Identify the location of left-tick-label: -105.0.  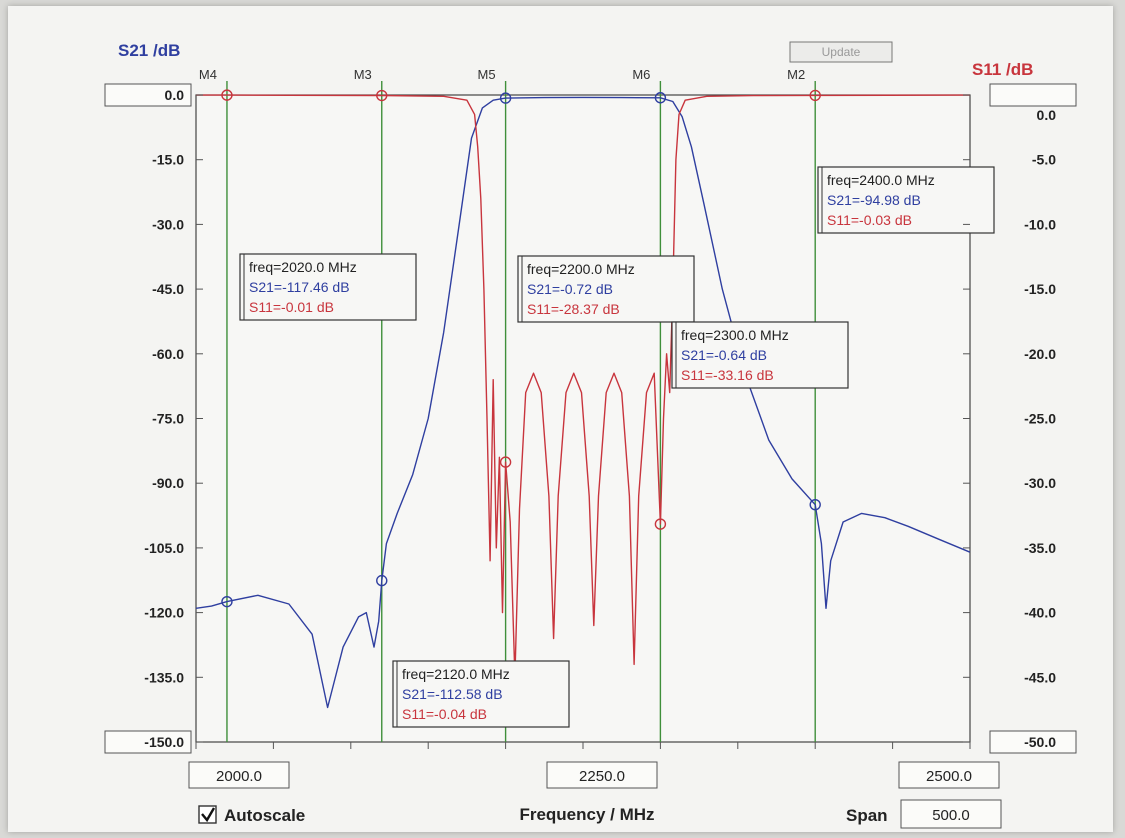
(164, 548).